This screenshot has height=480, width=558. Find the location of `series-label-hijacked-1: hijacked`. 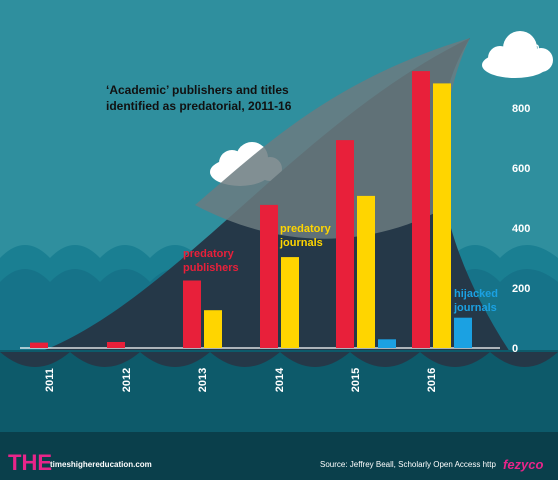

series-label-hijacked-1: hijacked is located at coordinates (476, 294).